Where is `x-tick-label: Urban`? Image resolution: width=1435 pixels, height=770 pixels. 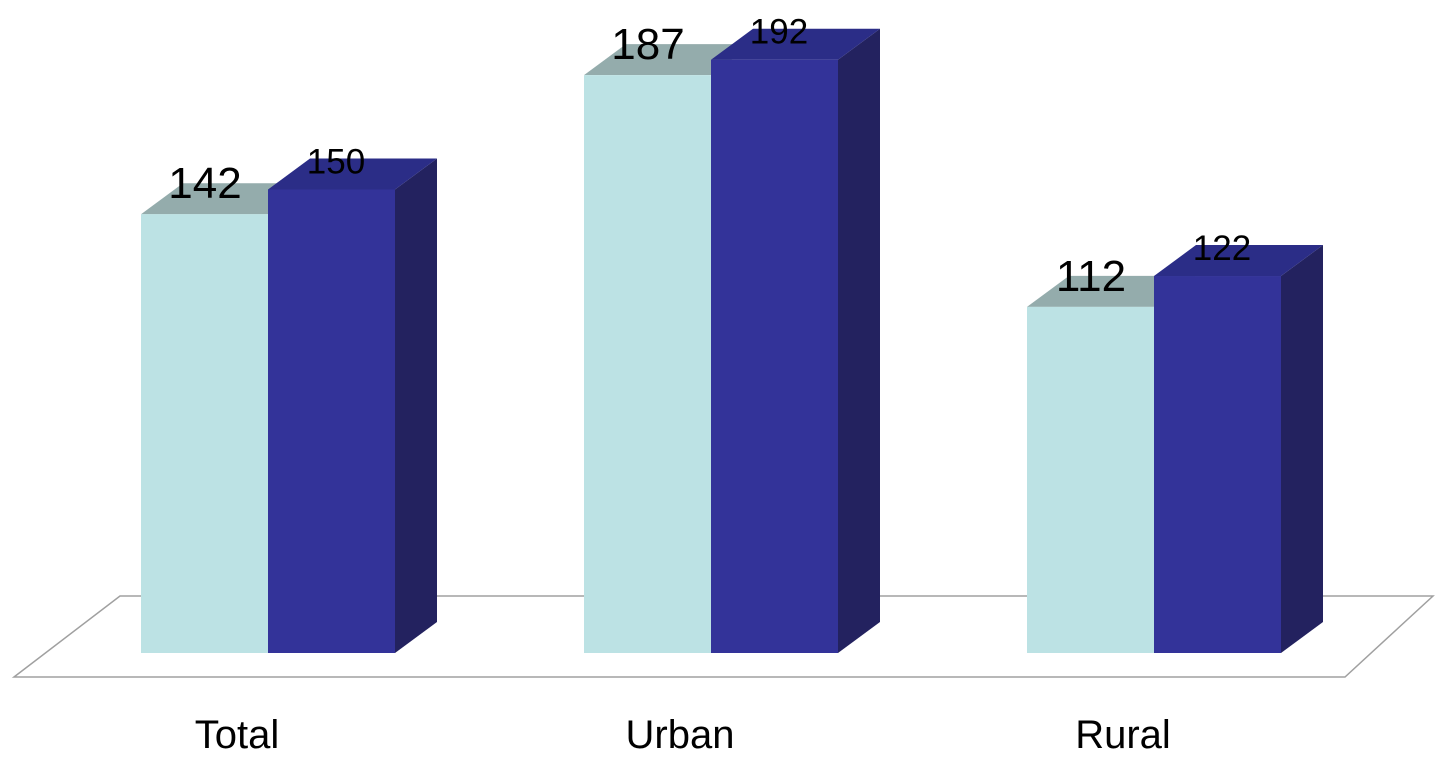
x-tick-label: Urban is located at coordinates (680, 735).